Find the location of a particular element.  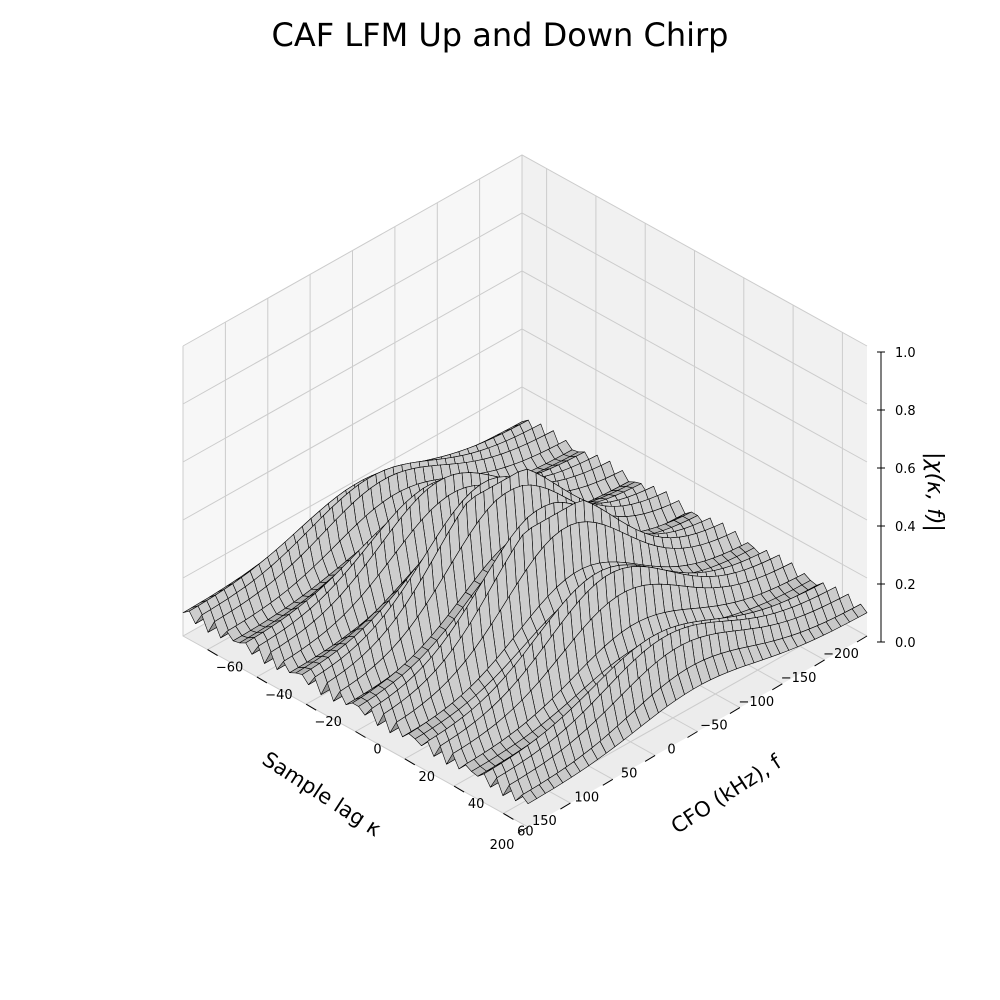

x-axis-label: Sample lag κ is located at coordinates (322, 794).